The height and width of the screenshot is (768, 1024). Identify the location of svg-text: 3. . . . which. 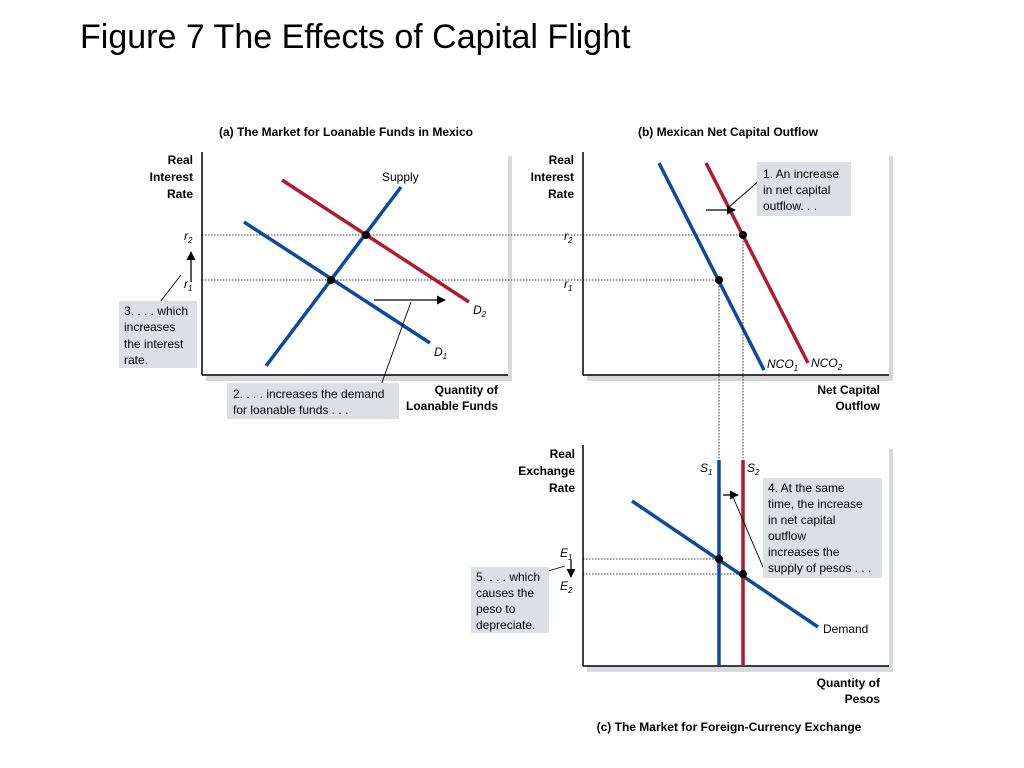
(156, 311).